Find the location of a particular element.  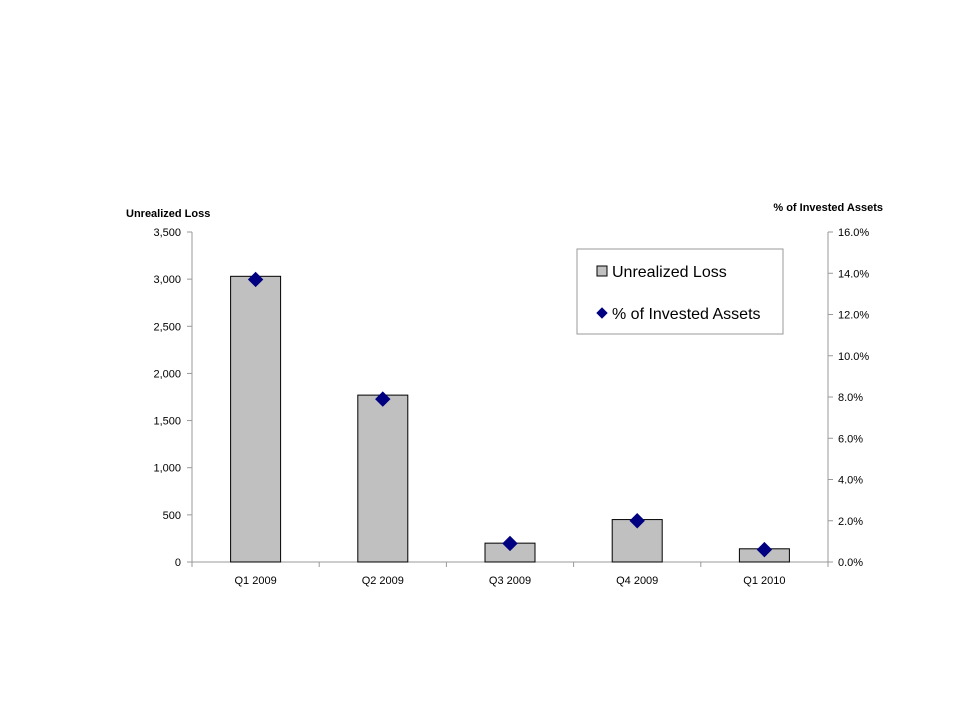

right-tick-label: 14.0% is located at coordinates (853, 274).